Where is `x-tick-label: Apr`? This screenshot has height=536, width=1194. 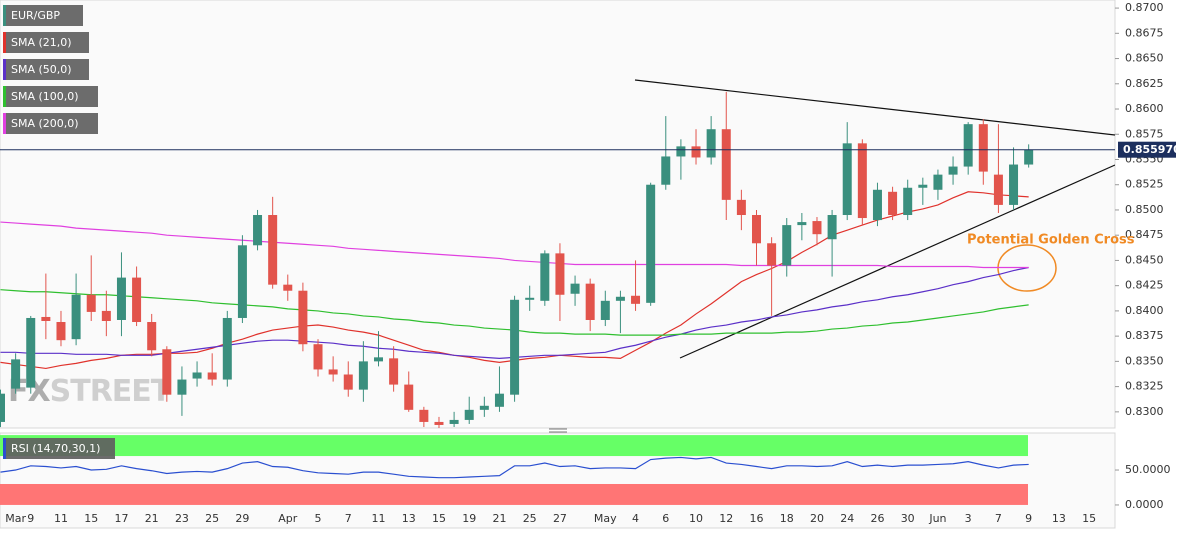
x-tick-label: Apr is located at coordinates (288, 518).